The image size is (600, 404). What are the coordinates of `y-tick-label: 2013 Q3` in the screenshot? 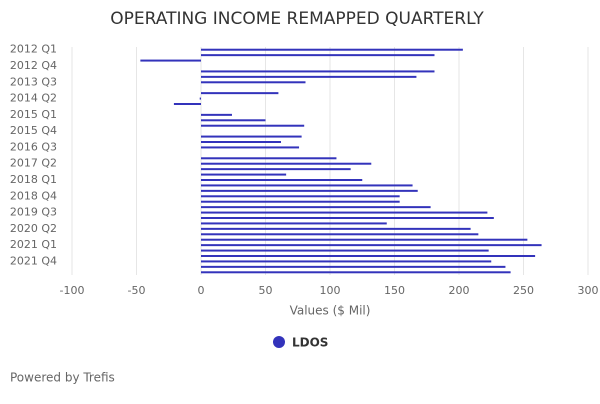 It's located at (33, 81).